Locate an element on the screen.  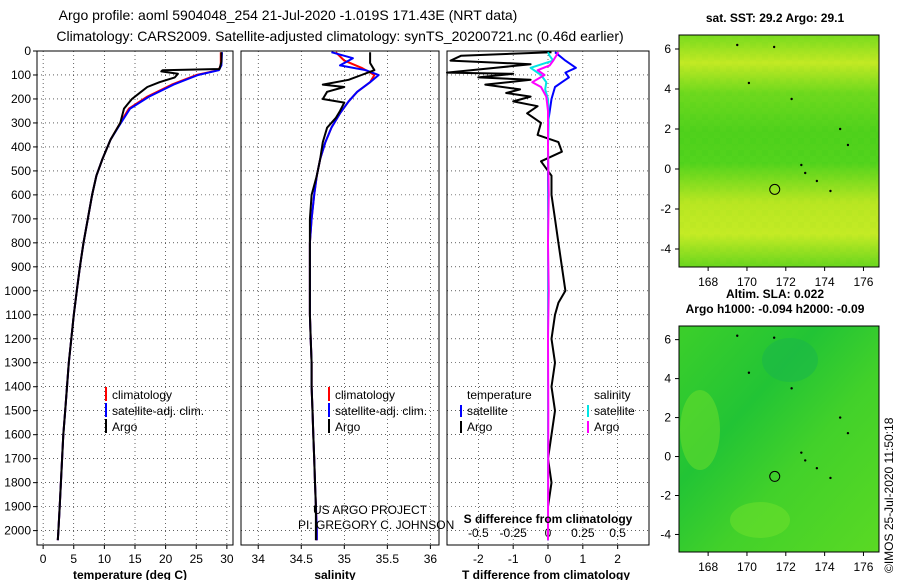
x-tick-label: -1 is located at coordinates (513, 559).